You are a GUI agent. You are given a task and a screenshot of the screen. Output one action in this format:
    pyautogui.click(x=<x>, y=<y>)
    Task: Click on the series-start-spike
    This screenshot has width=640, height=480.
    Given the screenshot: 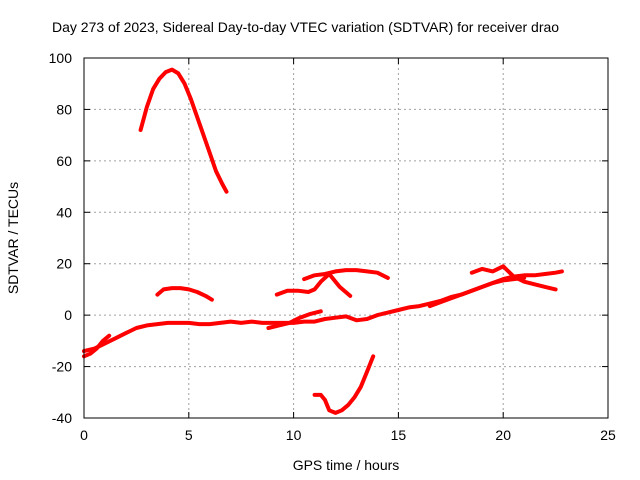 What is the action you would take?
    pyautogui.click(x=97, y=346)
    